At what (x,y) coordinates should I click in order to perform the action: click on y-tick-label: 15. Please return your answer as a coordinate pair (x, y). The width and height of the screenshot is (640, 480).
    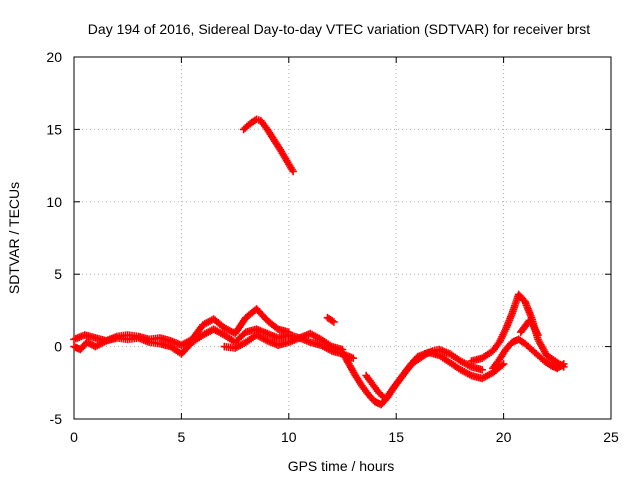
    Looking at the image, I should click on (54, 129).